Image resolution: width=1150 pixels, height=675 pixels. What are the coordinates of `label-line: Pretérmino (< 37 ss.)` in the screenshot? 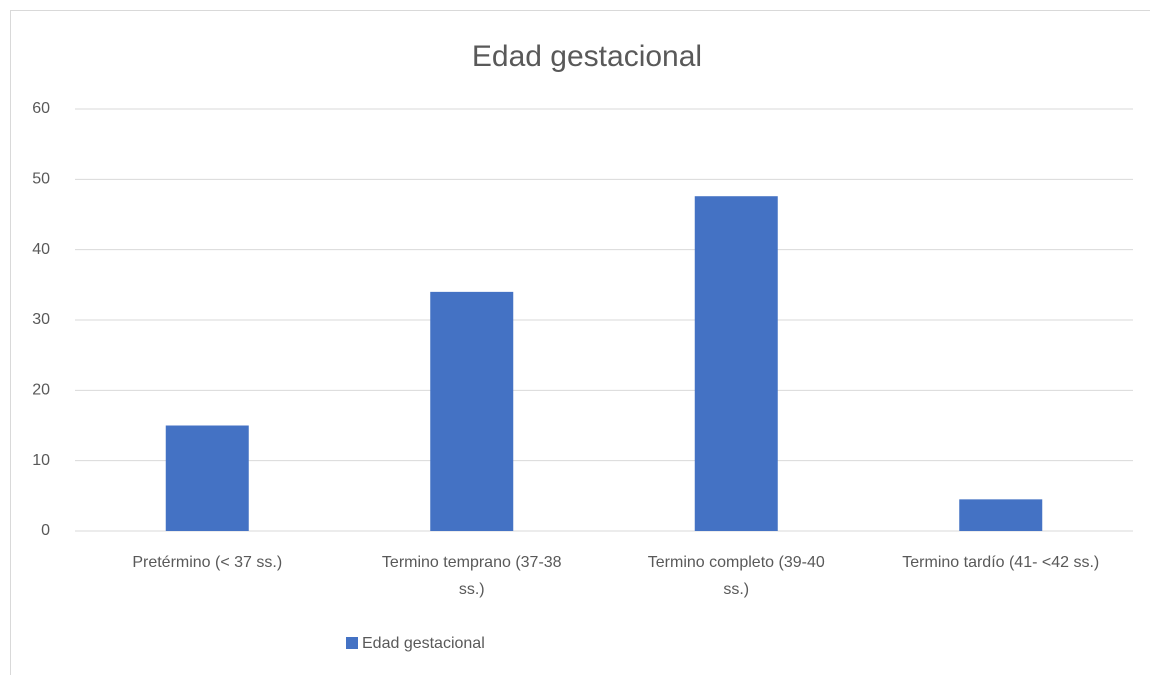 It's located at (207, 562).